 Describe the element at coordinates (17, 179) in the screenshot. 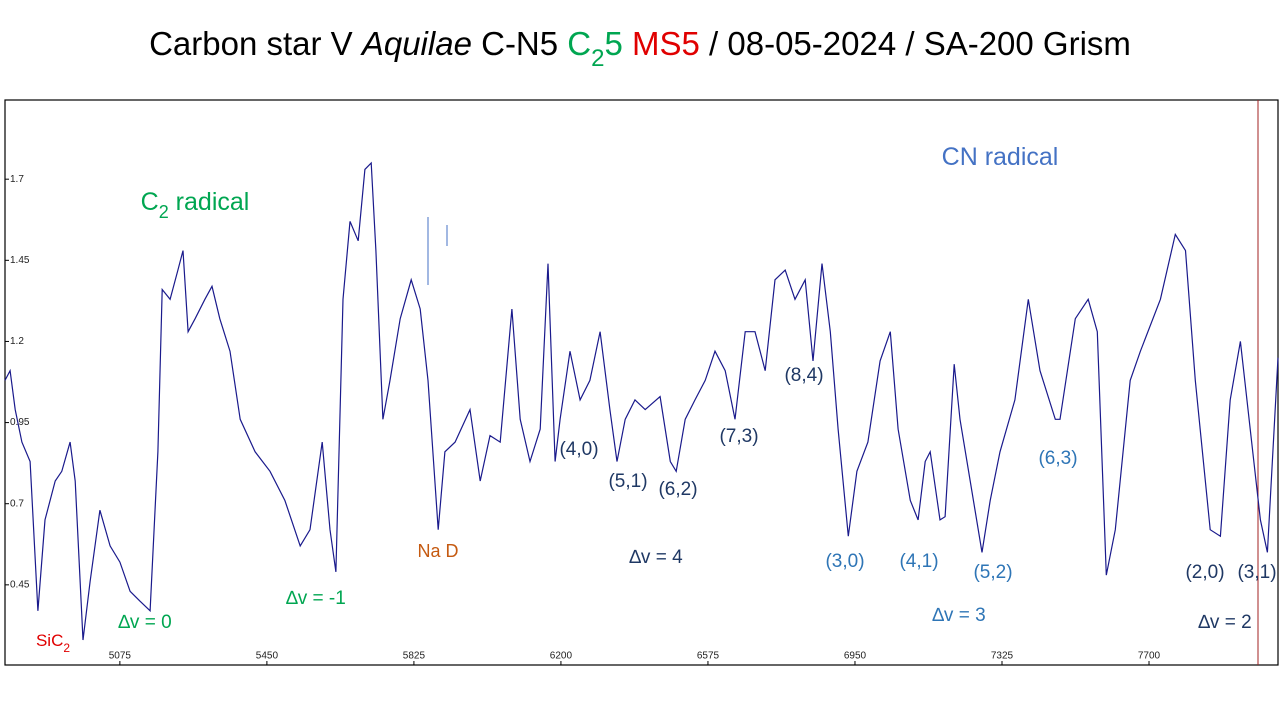

I see `y-tick-label: 1.7` at that location.